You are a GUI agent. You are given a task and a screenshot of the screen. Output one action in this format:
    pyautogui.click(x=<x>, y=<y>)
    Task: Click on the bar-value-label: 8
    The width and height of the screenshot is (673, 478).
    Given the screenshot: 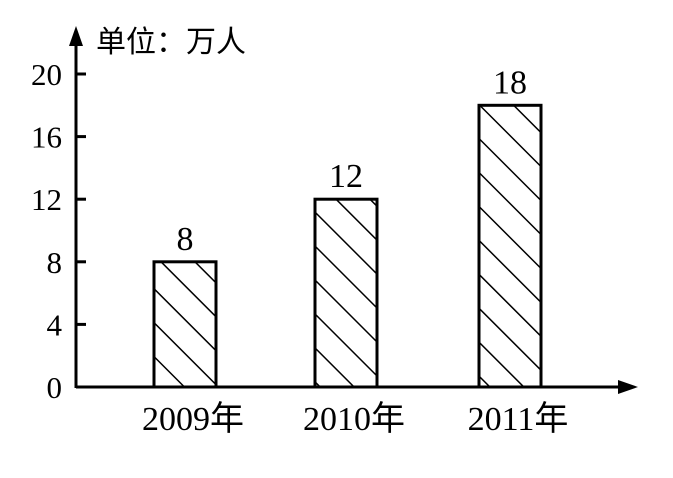 What is the action you would take?
    pyautogui.click(x=185, y=239)
    